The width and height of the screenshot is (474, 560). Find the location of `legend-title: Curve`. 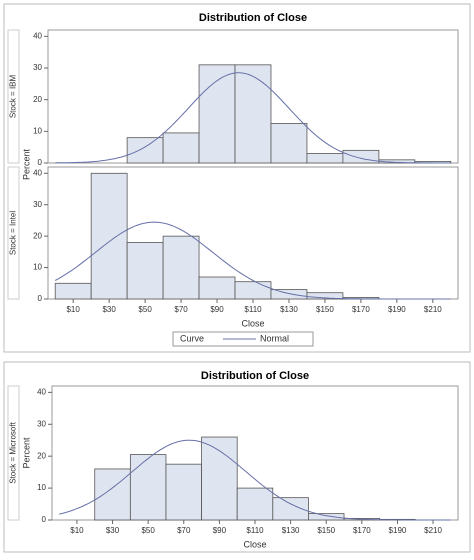

legend-title: Curve is located at coordinates (192, 338).